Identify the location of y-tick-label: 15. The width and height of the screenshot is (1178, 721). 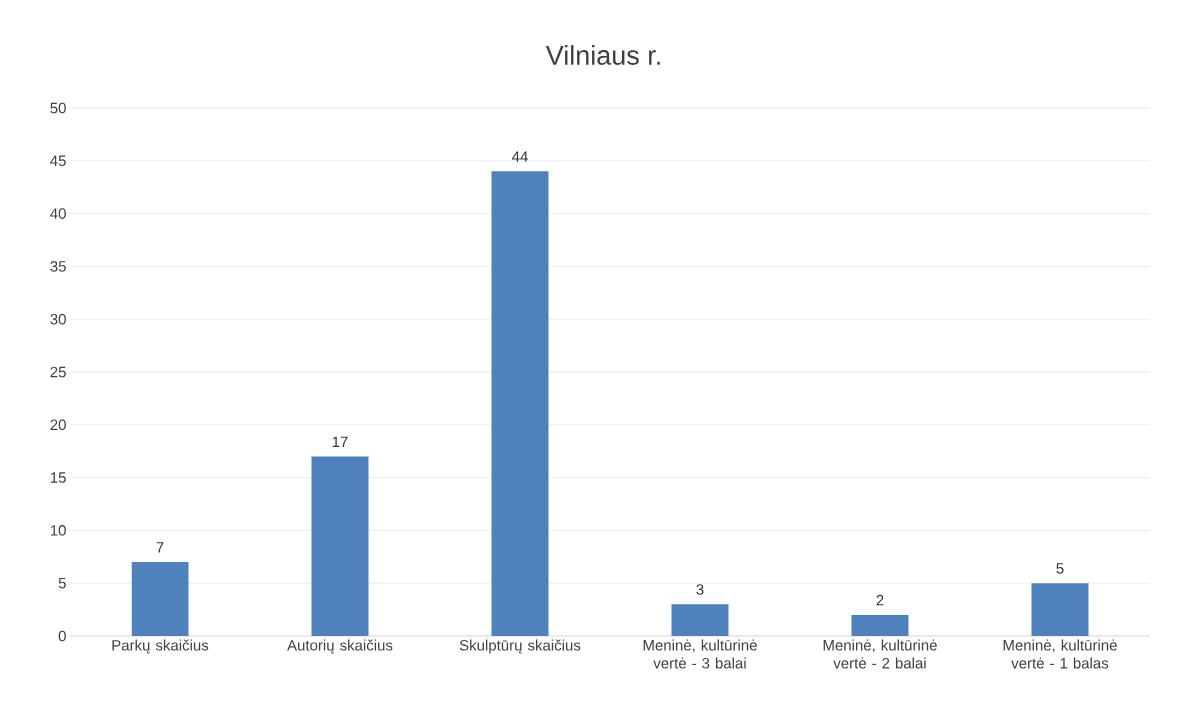
(58, 477).